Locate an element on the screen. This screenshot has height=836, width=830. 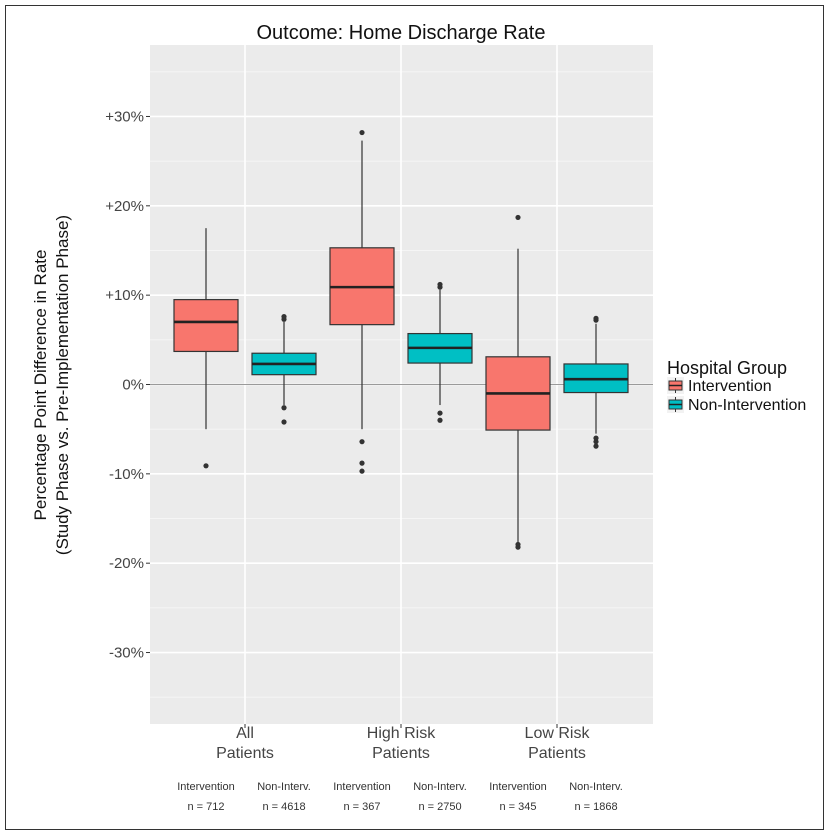
sample-size-label: n = 4618 is located at coordinates (283, 807).